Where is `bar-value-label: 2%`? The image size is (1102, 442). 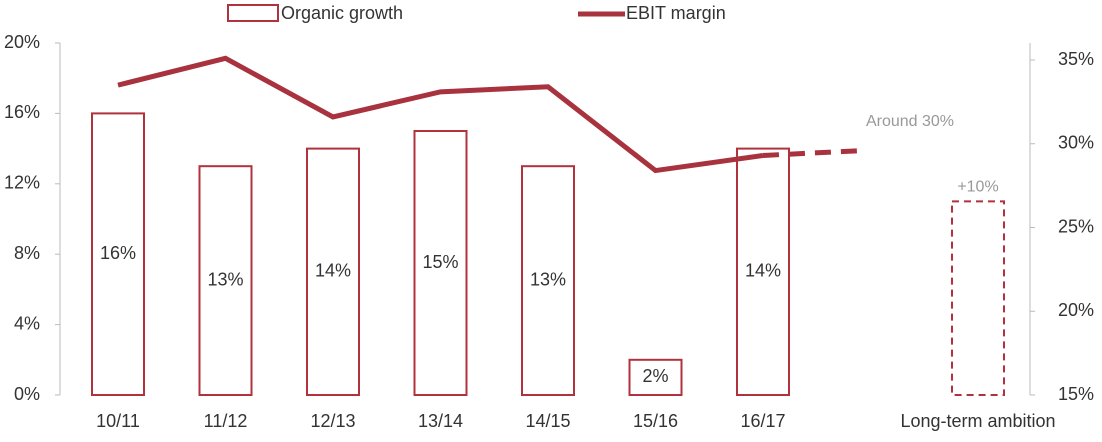 bar-value-label: 2% is located at coordinates (655, 376).